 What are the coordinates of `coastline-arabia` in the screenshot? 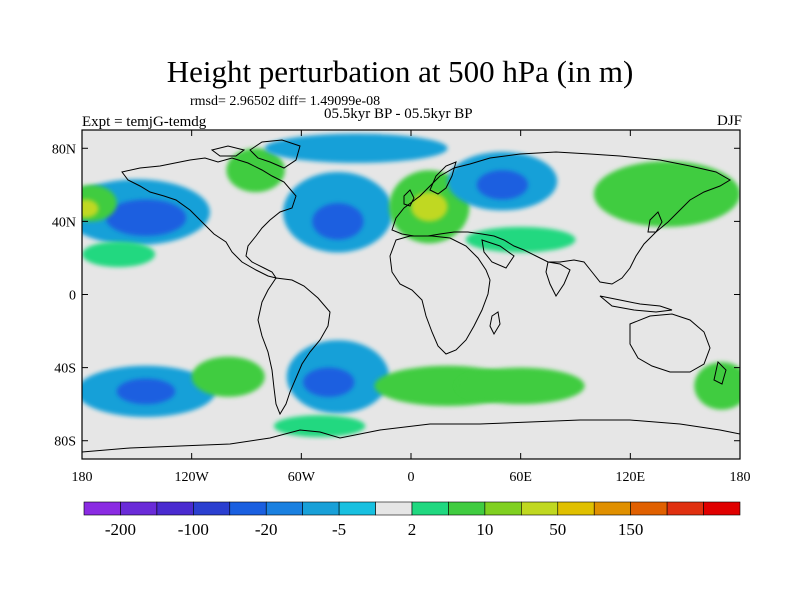 It's located at (498, 254).